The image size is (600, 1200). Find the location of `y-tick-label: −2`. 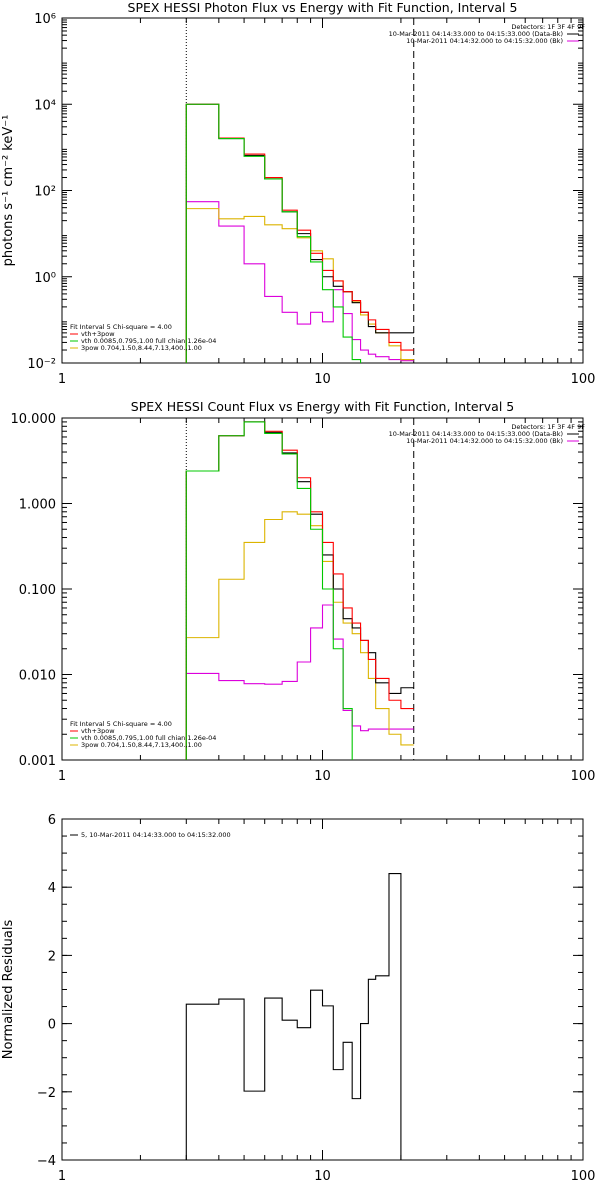

y-tick-label: −2 is located at coordinates (46, 1093).